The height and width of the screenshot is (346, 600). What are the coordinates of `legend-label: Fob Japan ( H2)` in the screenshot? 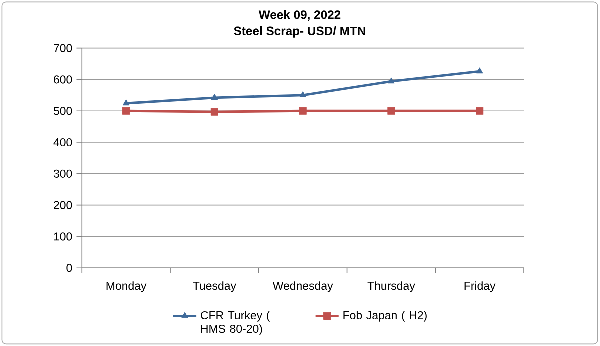 It's located at (385, 316).